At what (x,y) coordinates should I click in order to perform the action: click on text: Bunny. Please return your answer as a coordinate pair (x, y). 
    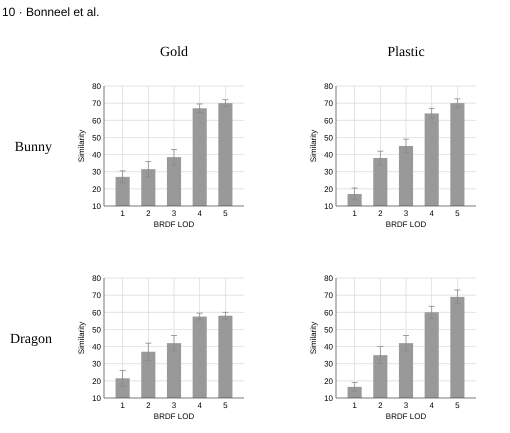
    Looking at the image, I should click on (33, 147).